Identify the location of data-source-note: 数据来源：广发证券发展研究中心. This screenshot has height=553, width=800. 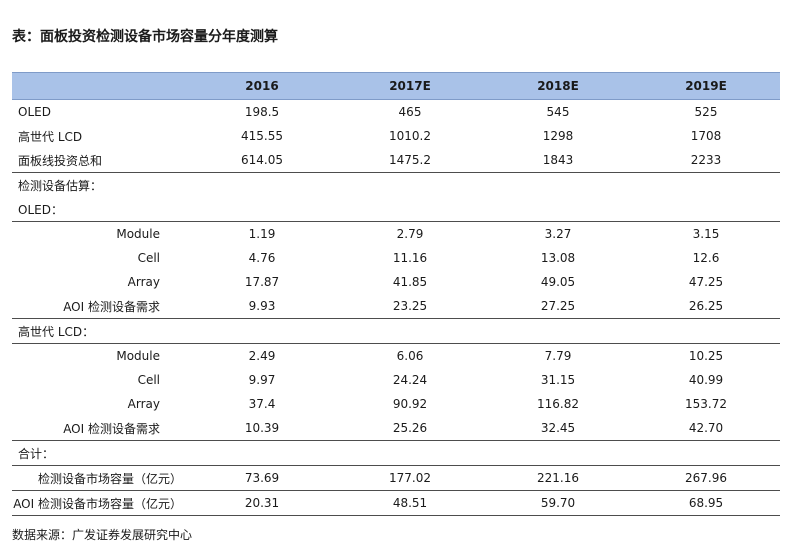
(102, 535).